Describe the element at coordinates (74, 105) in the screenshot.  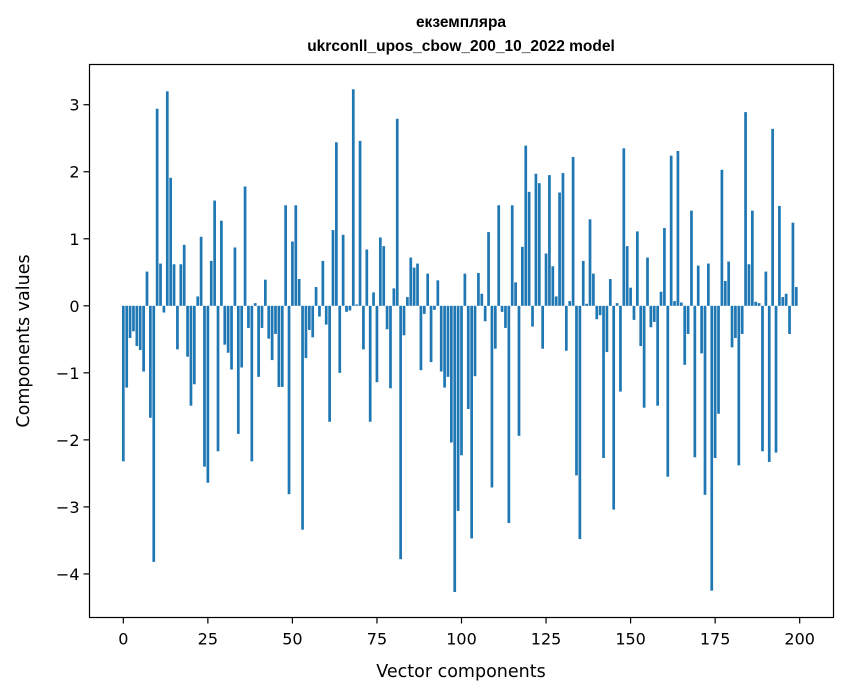
I see `y-tick-label: 3` at that location.